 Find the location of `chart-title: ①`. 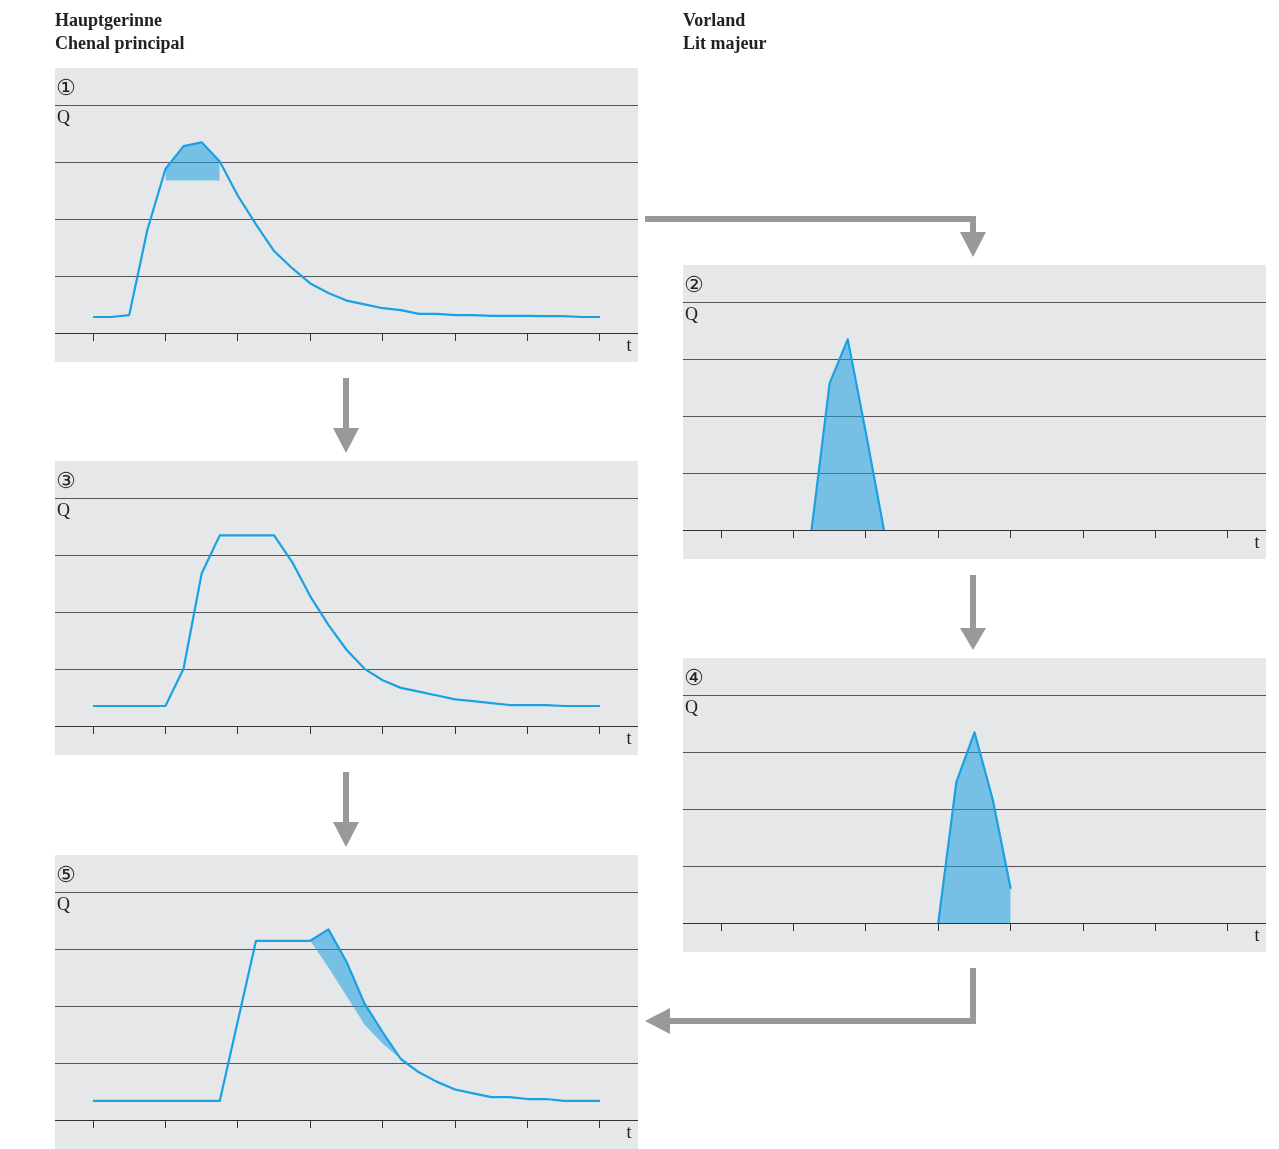

chart-title: ① is located at coordinates (66, 87).